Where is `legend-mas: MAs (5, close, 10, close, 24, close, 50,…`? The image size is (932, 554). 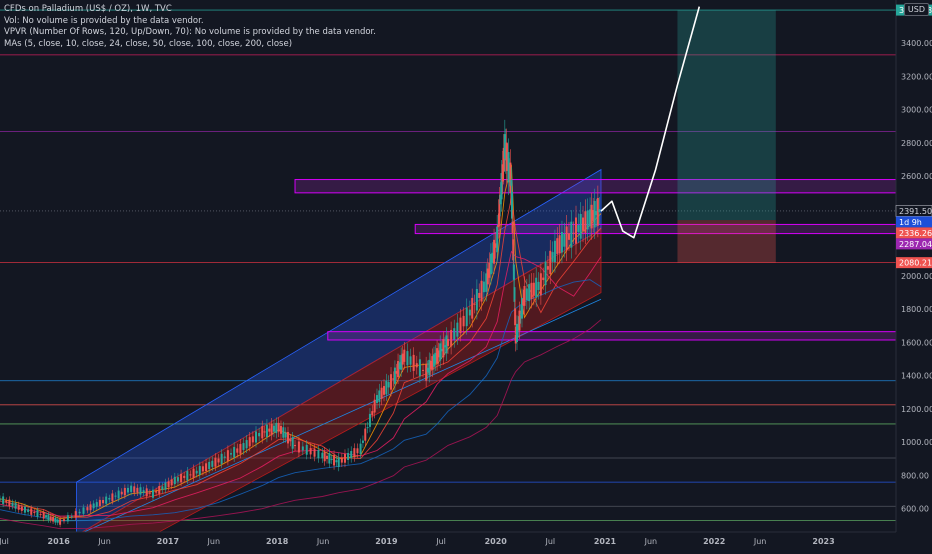
legend-mas: MAs (5, close, 10, close, 24, close, 50,… is located at coordinates (148, 43).